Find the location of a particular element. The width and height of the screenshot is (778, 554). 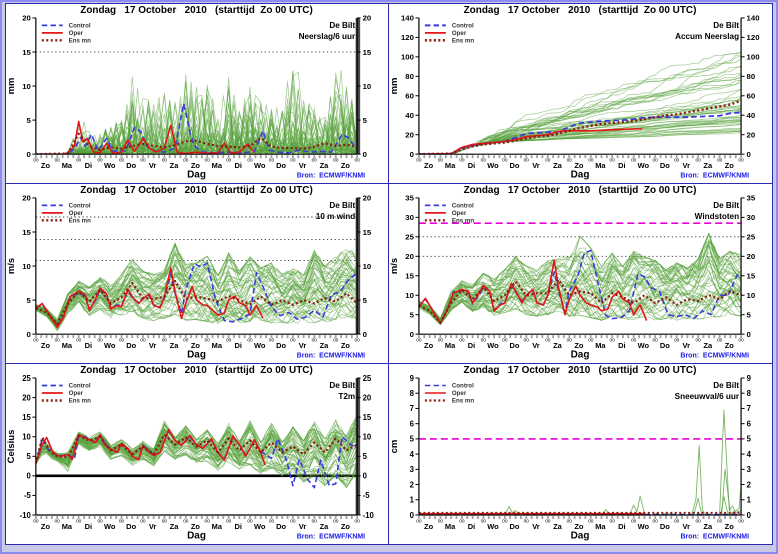

y-tick-label: 2 is located at coordinates (749, 484).